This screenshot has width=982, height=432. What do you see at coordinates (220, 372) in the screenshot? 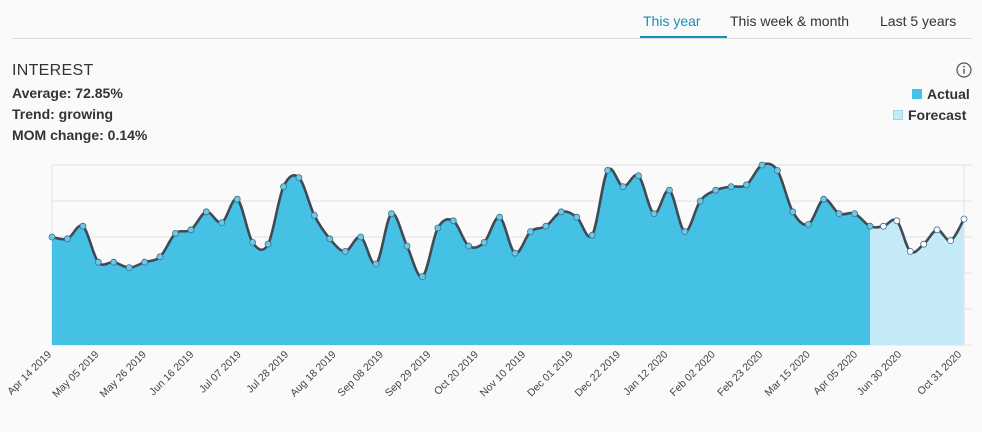
I see `x-tick-label: Jul 07 2019` at bounding box center [220, 372].